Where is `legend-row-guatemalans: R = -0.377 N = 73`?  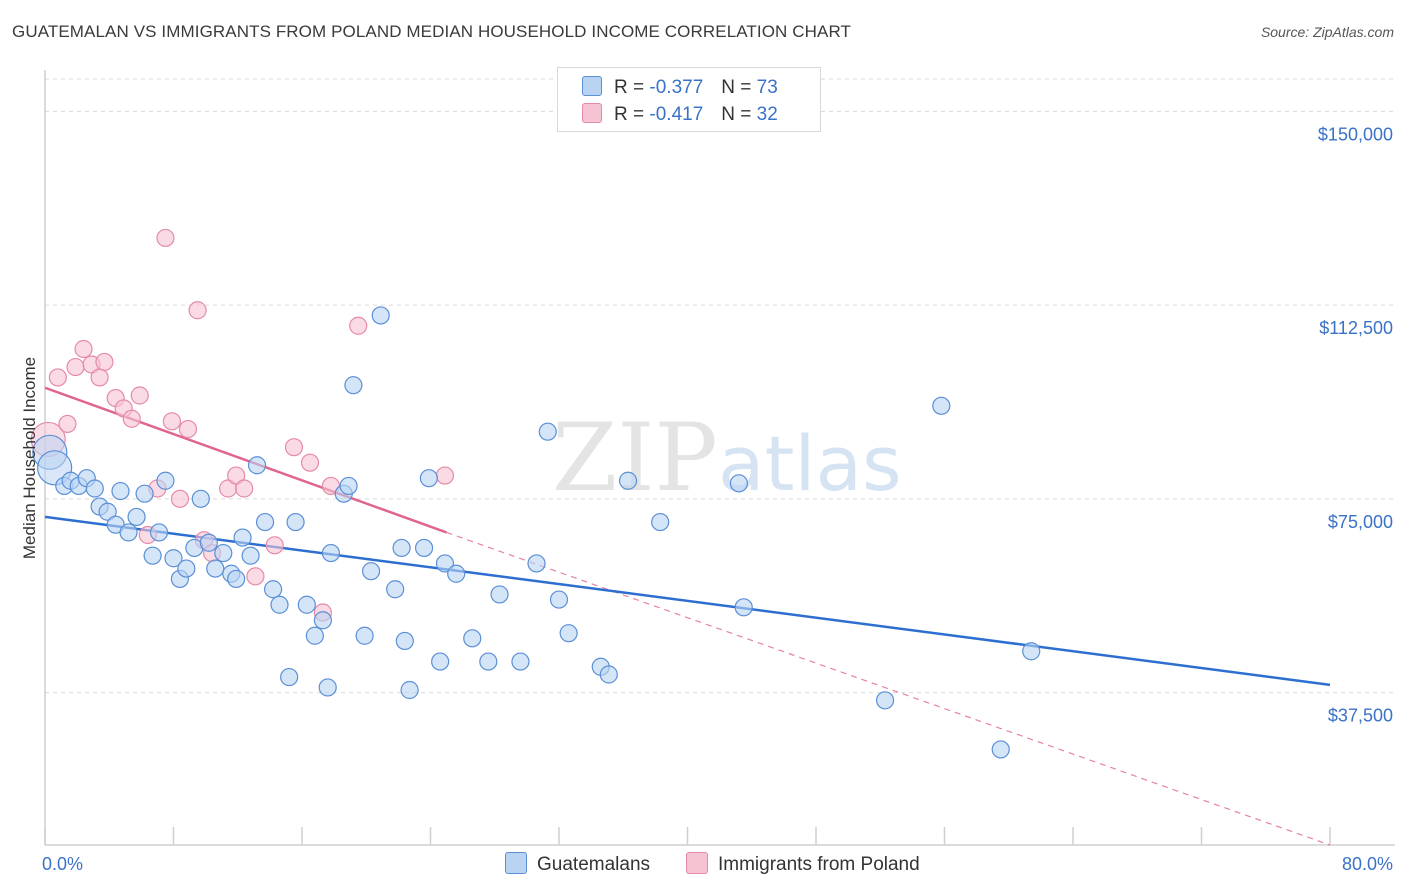
legend-row-guatemalans: R = -0.377 N = 73 is located at coordinates (680, 88).